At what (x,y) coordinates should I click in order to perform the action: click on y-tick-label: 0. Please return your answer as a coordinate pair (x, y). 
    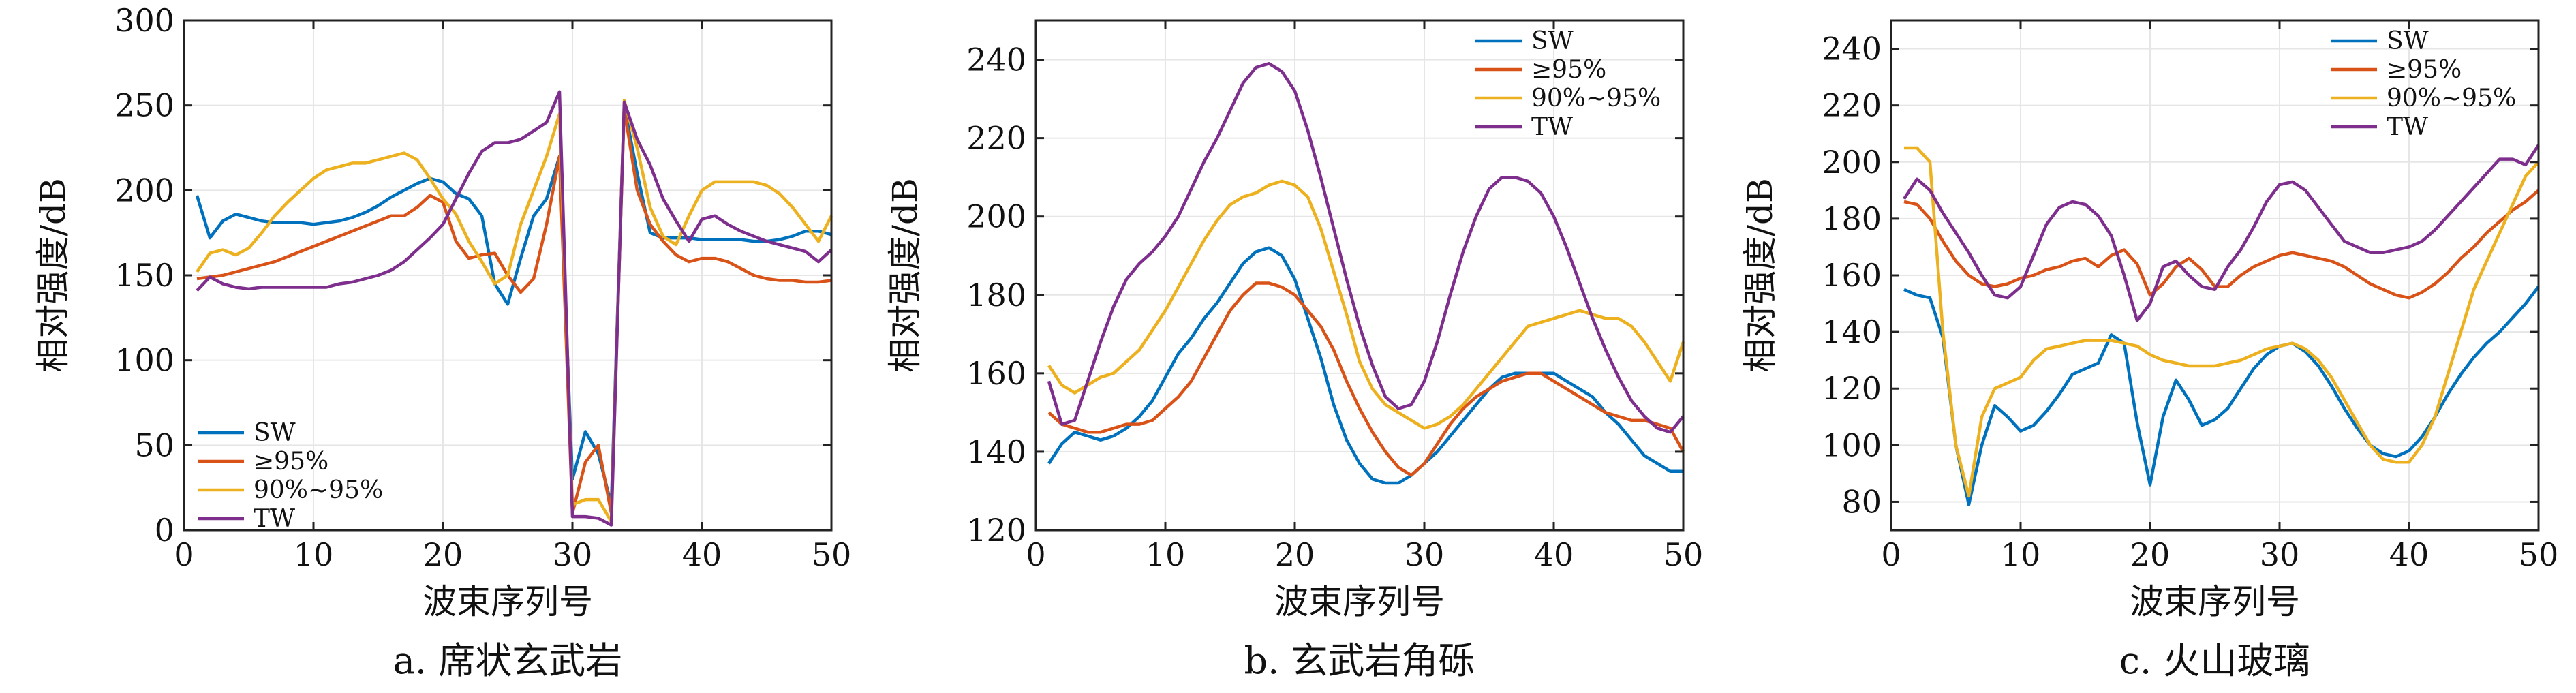
    Looking at the image, I should click on (164, 530).